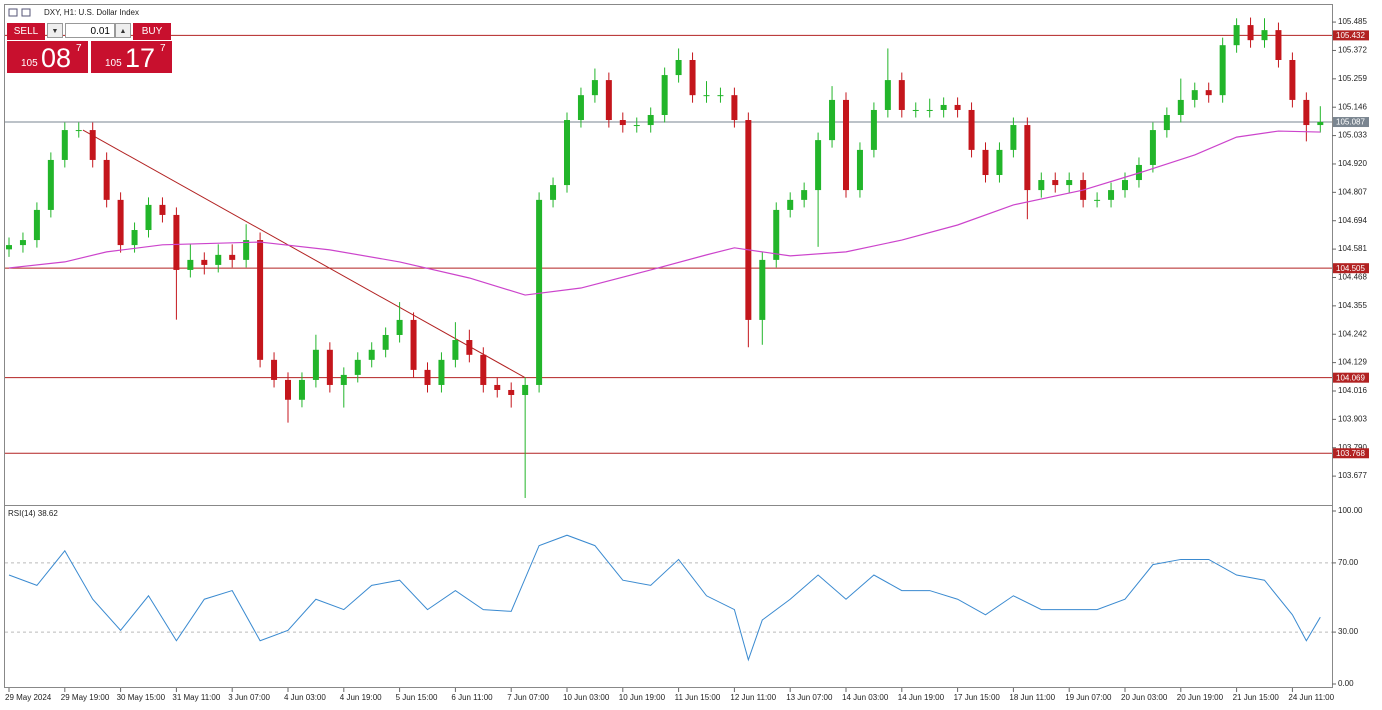 This screenshot has width=1382, height=710. What do you see at coordinates (586, 697) in the screenshot?
I see `x-tick-label: 10 Jun 03:00` at bounding box center [586, 697].